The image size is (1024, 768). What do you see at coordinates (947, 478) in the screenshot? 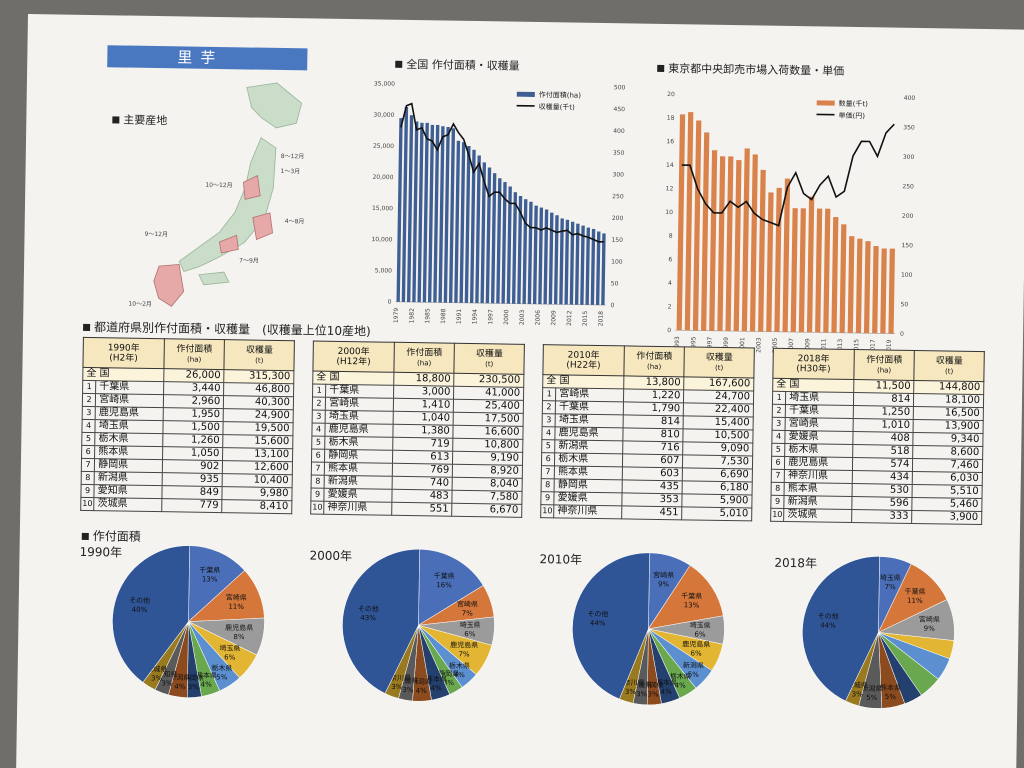
I see `yield-cell: 6,030` at bounding box center [947, 478].